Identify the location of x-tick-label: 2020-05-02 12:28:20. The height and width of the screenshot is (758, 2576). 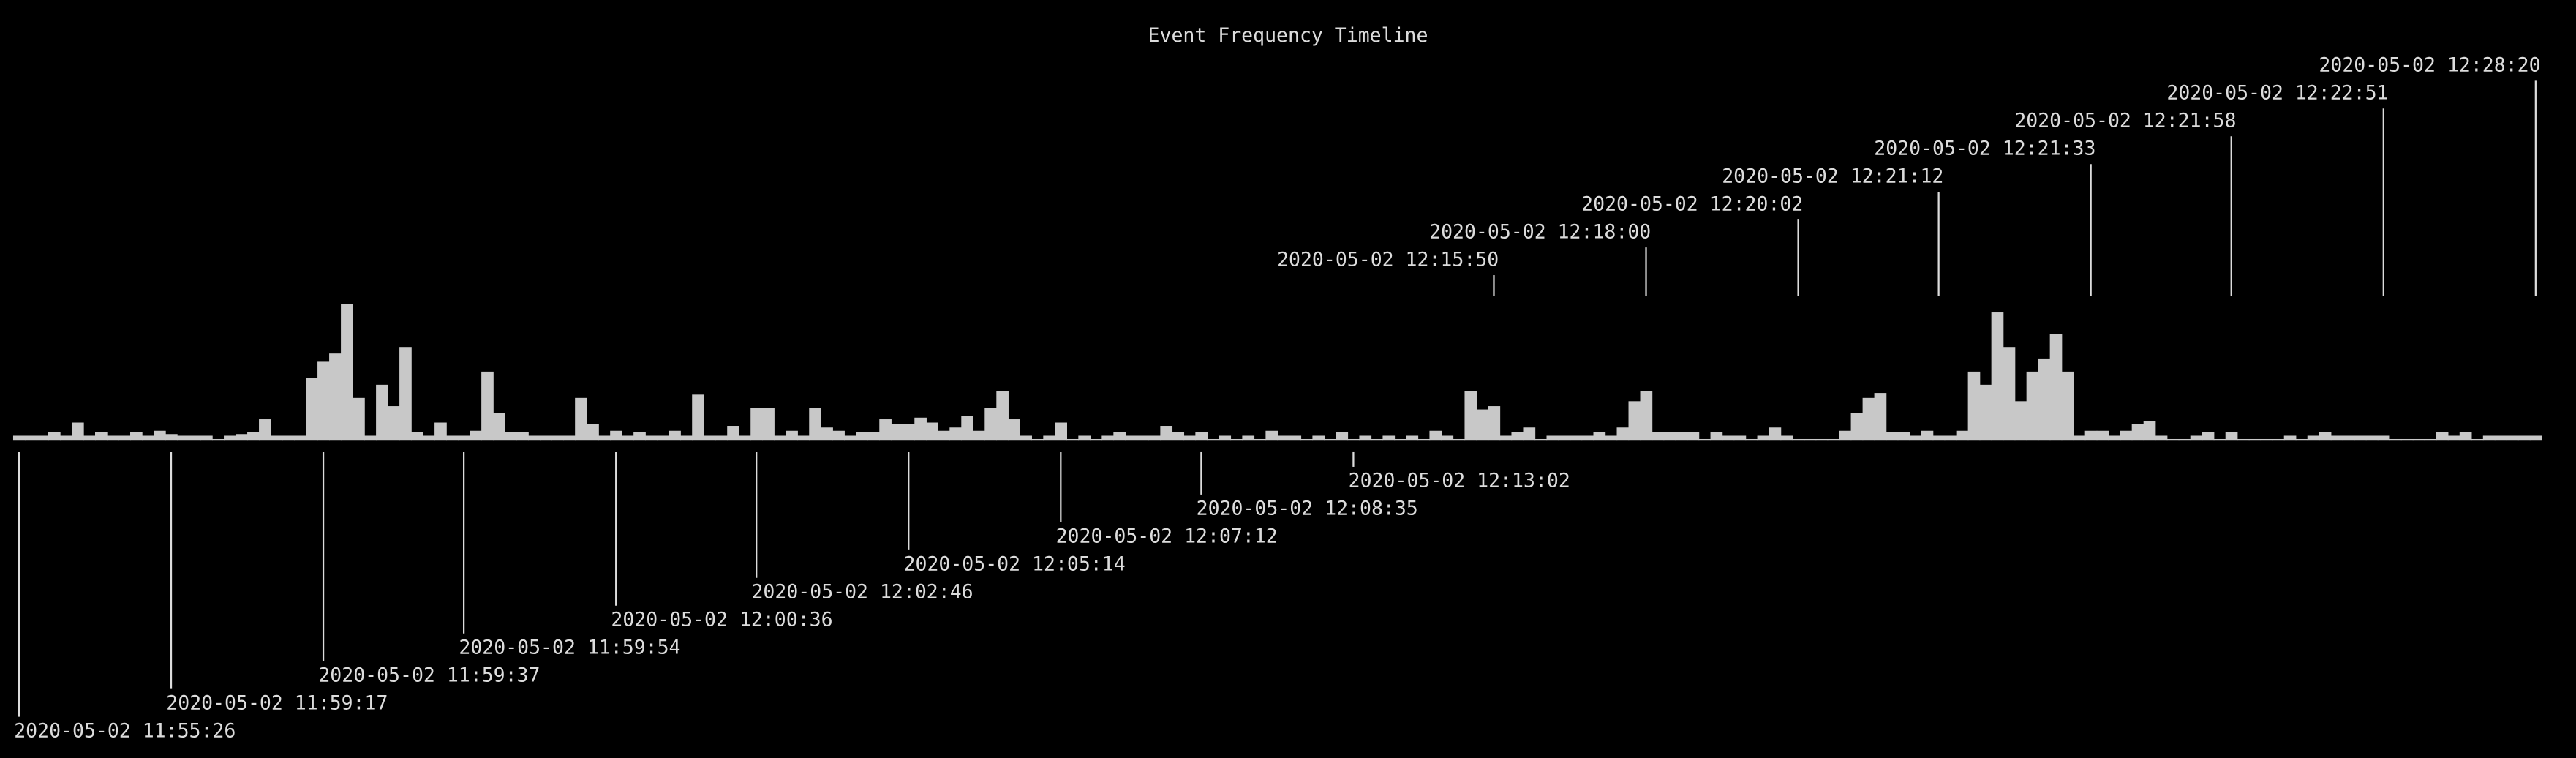
(2429, 65).